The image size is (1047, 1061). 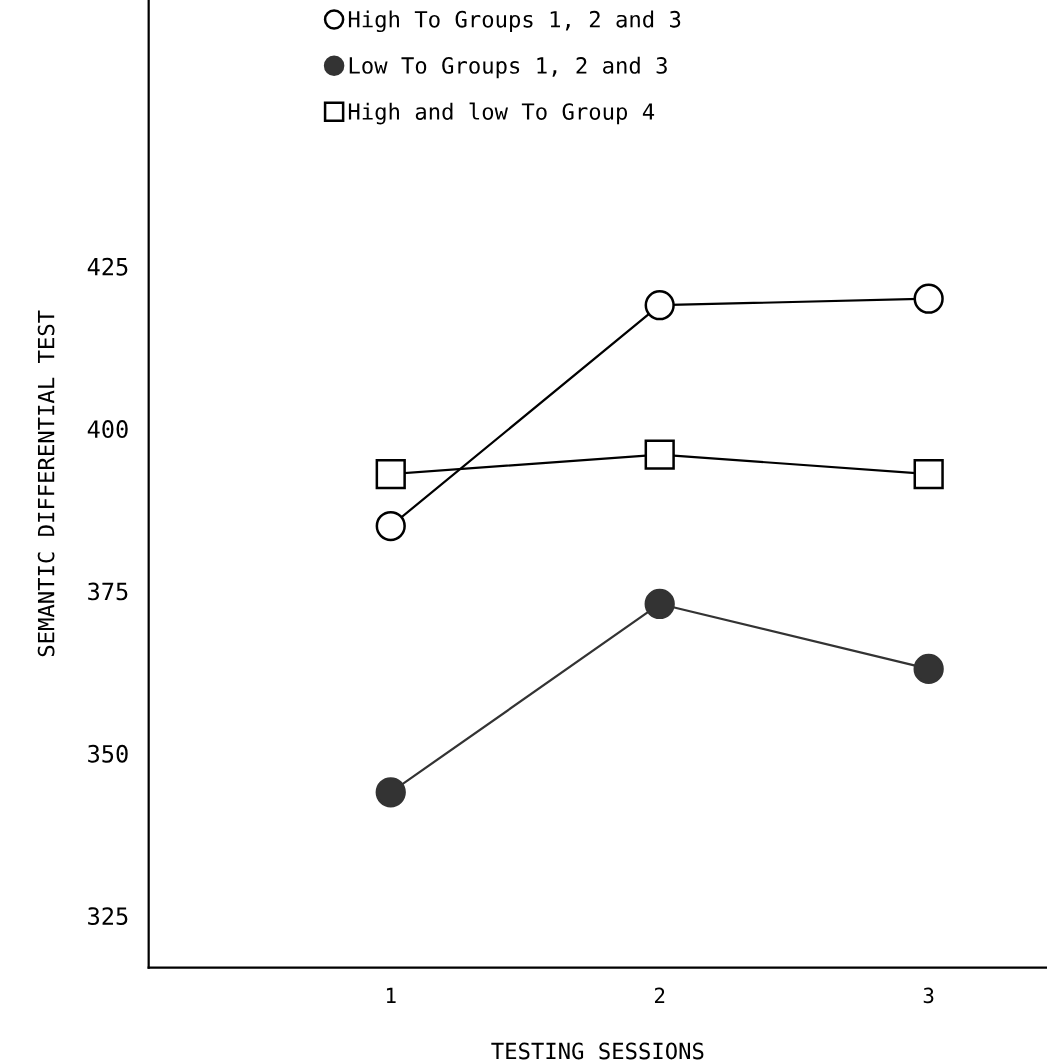 What do you see at coordinates (659, 995) in the screenshot?
I see `x-tick-label: 2` at bounding box center [659, 995].